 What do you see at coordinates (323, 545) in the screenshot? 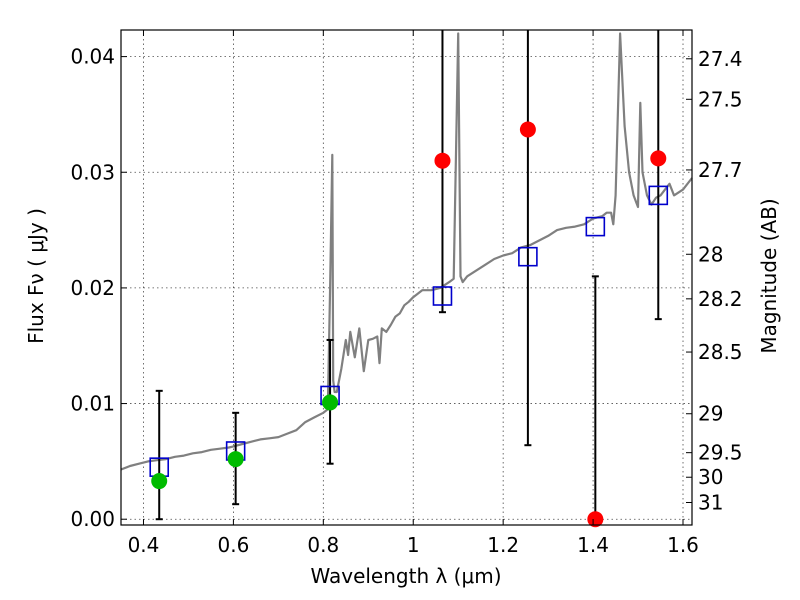
I see `x-tick-label: 0.8` at bounding box center [323, 545].